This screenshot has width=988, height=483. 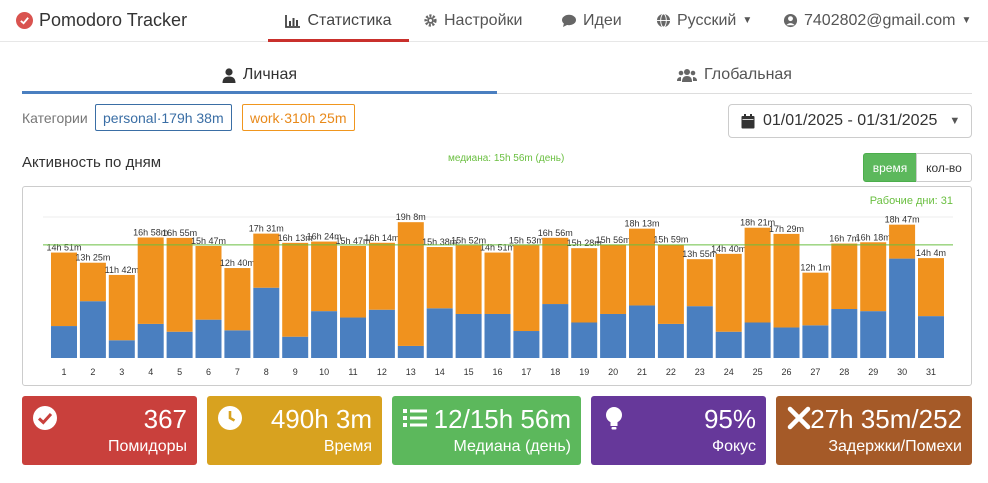 I want to click on x-tick-label: 22, so click(x=671, y=372).